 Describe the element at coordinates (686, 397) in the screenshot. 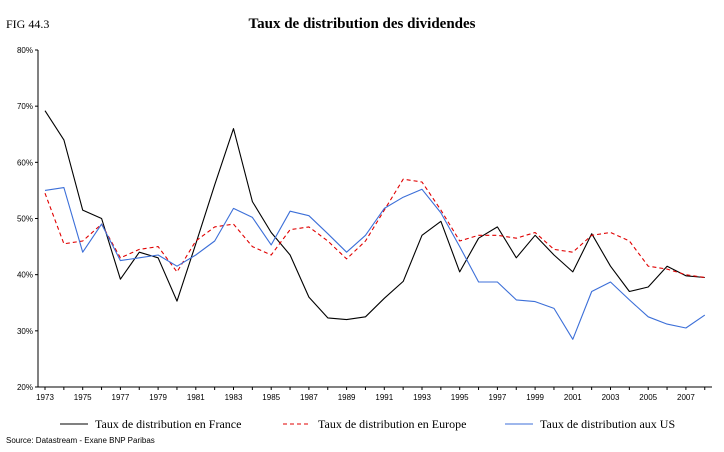

I see `x-tick-label: 2007` at that location.